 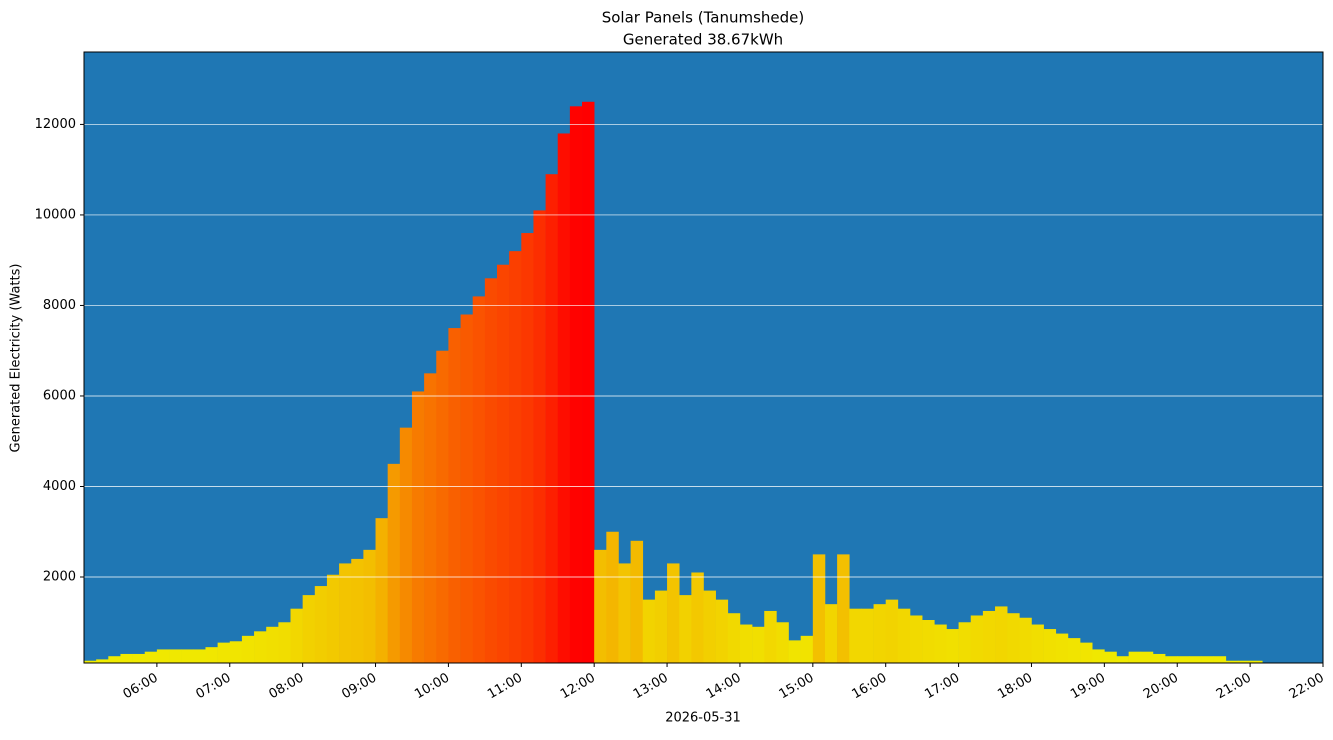 What do you see at coordinates (1161, 687) in the screenshot?
I see `x-tick-label: 20:00` at bounding box center [1161, 687].